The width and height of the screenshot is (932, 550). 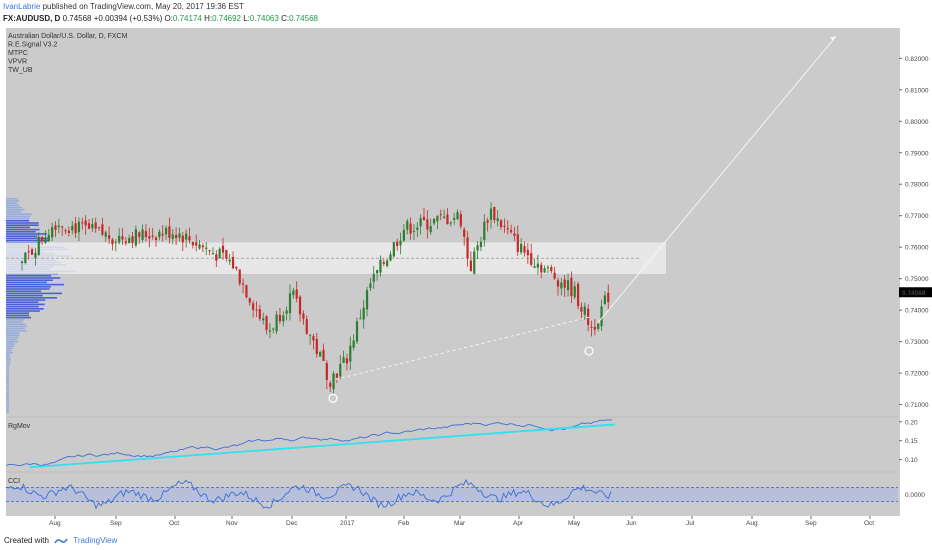 What do you see at coordinates (917, 248) in the screenshot?
I see `price-tick-label: 0.76000` at bounding box center [917, 248].